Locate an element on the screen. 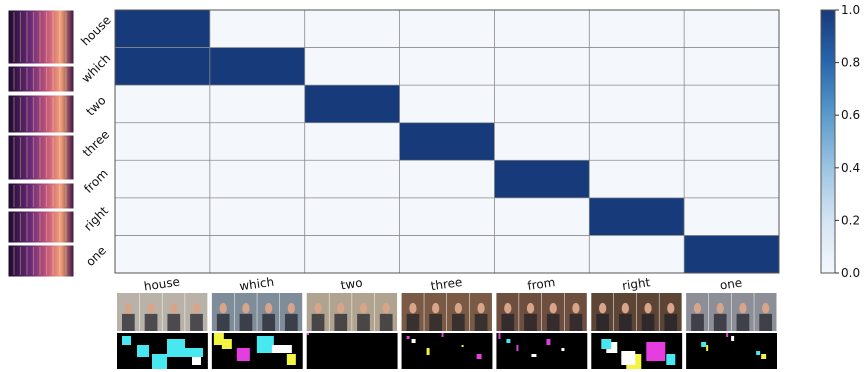  y-tick-label: right is located at coordinates (96, 219).